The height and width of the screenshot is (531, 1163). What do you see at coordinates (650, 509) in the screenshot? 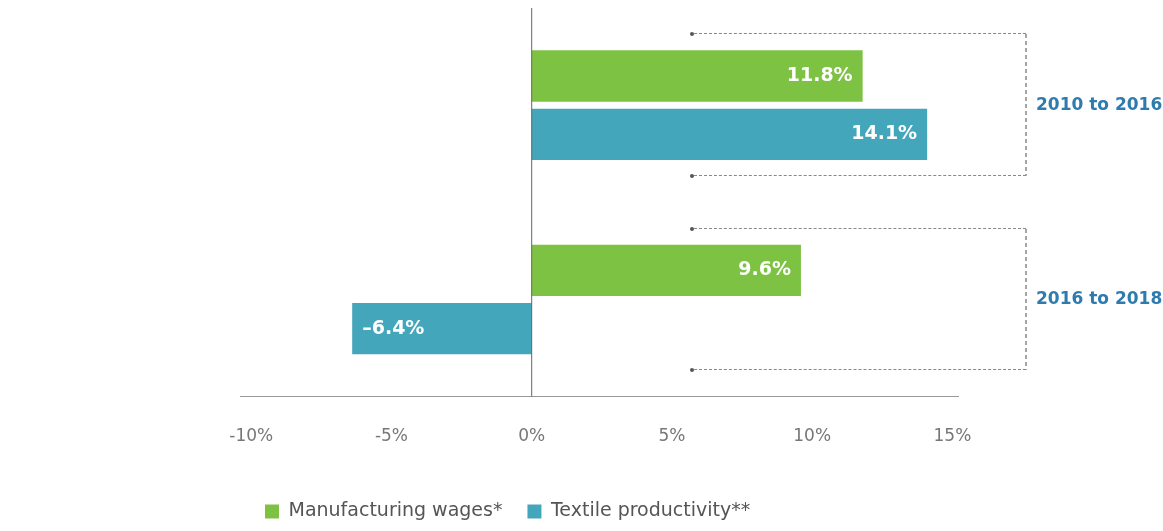
I see `legend-label: Textile productivity**` at bounding box center [650, 509].